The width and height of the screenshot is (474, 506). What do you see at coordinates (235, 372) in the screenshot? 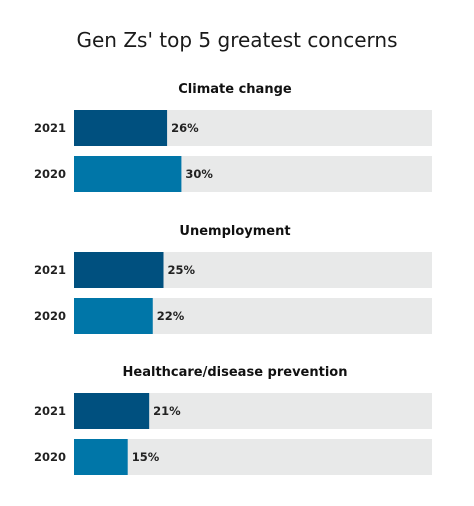
I see `group-title: Healthcare/disease prevention` at bounding box center [235, 372].